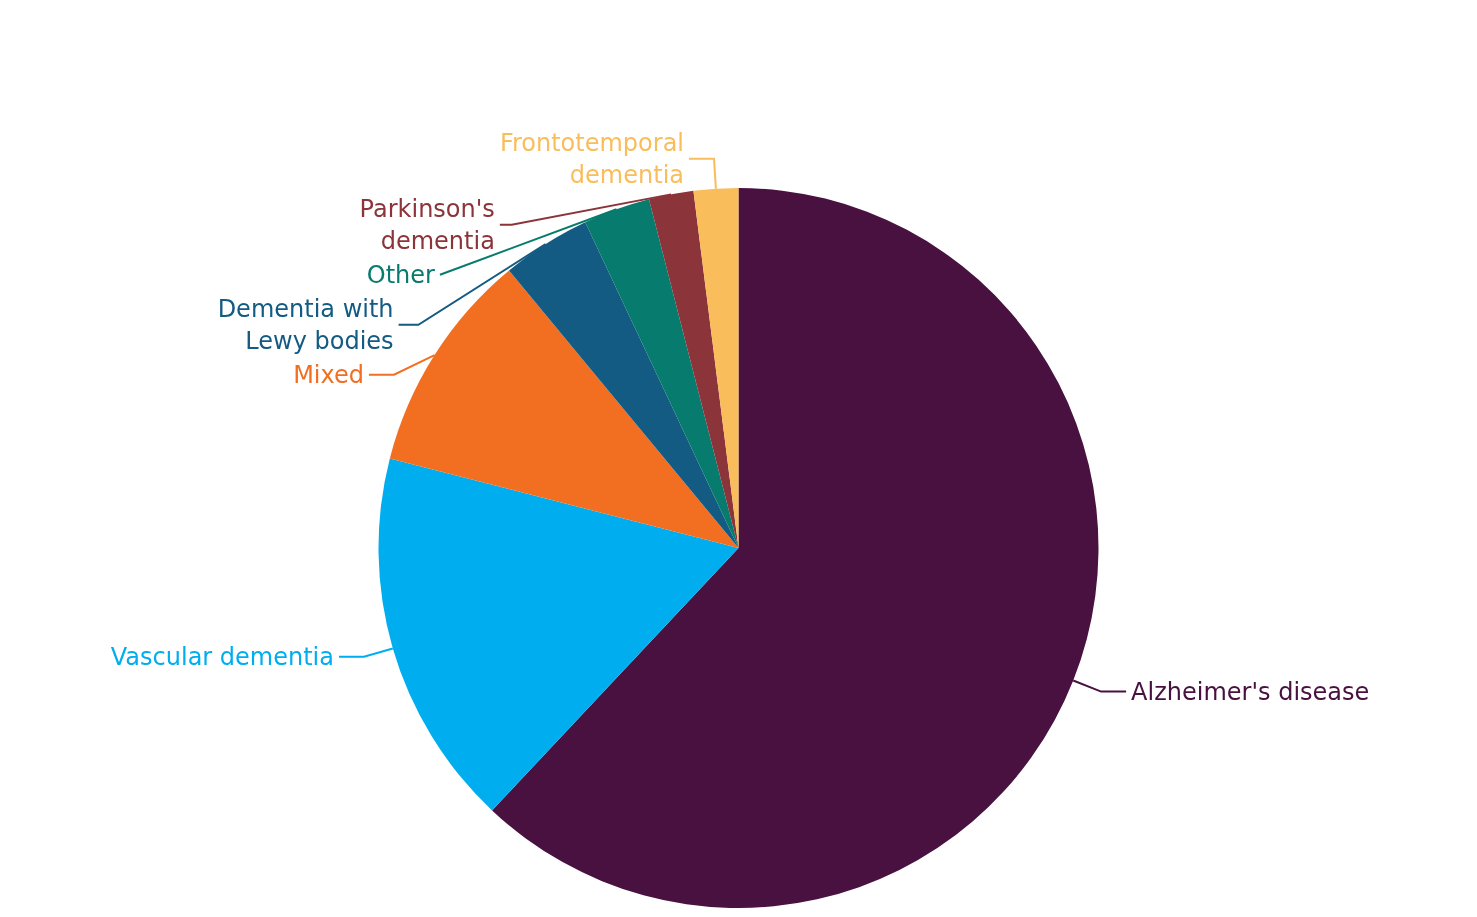  What do you see at coordinates (592, 158) in the screenshot?
I see `slice-label: Frontotemporal dementia` at bounding box center [592, 158].